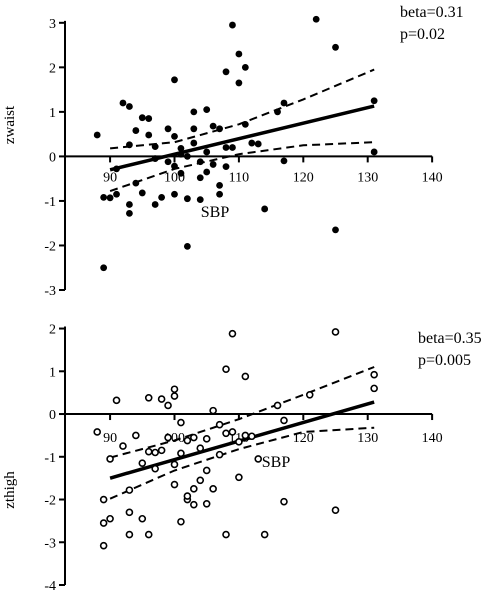 This screenshot has width=500, height=595. Describe the element at coordinates (432, 24) in the screenshot. I see `chart1-annotation: beta=0.31 p=0.02` at that location.